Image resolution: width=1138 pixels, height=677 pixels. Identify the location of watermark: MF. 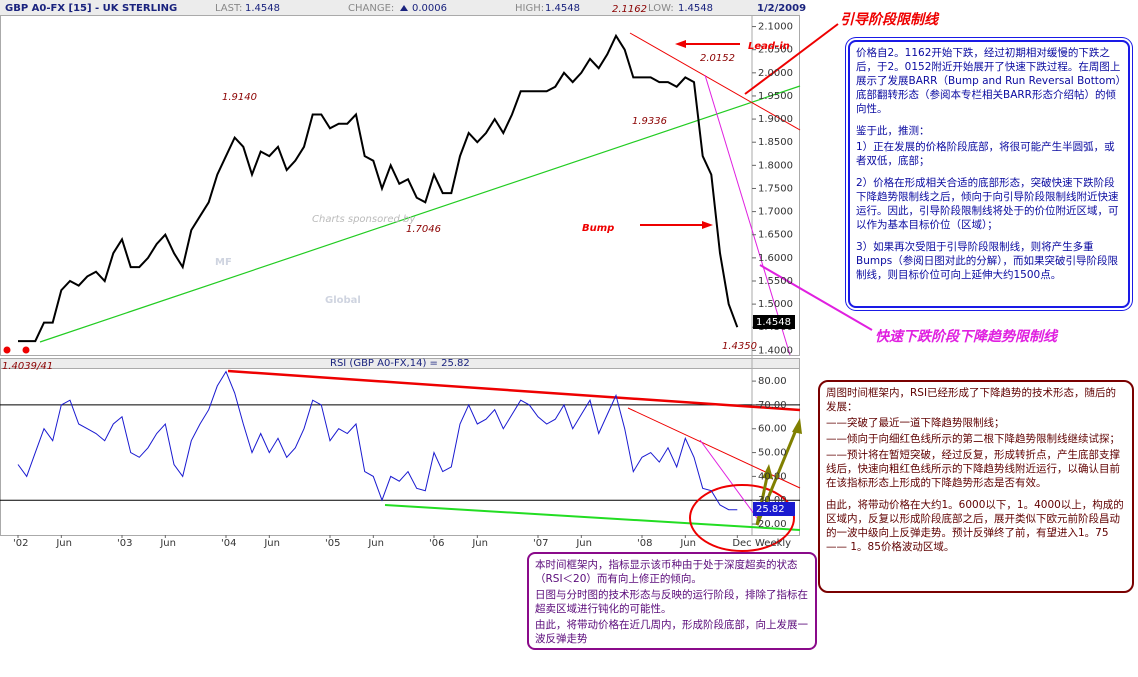
(223, 262).